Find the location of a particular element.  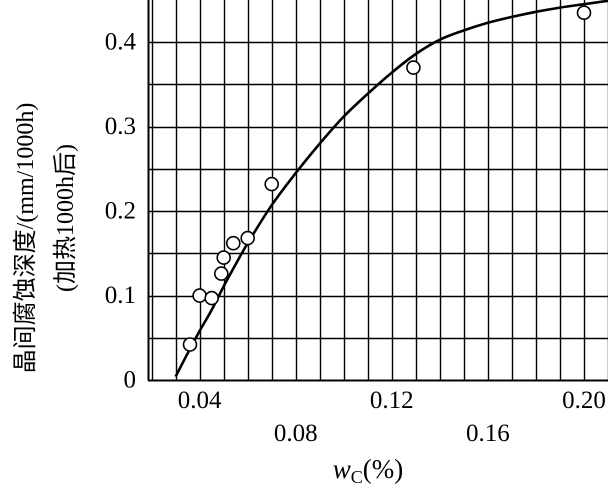

x-tick-label: 0.20 is located at coordinates (584, 400).